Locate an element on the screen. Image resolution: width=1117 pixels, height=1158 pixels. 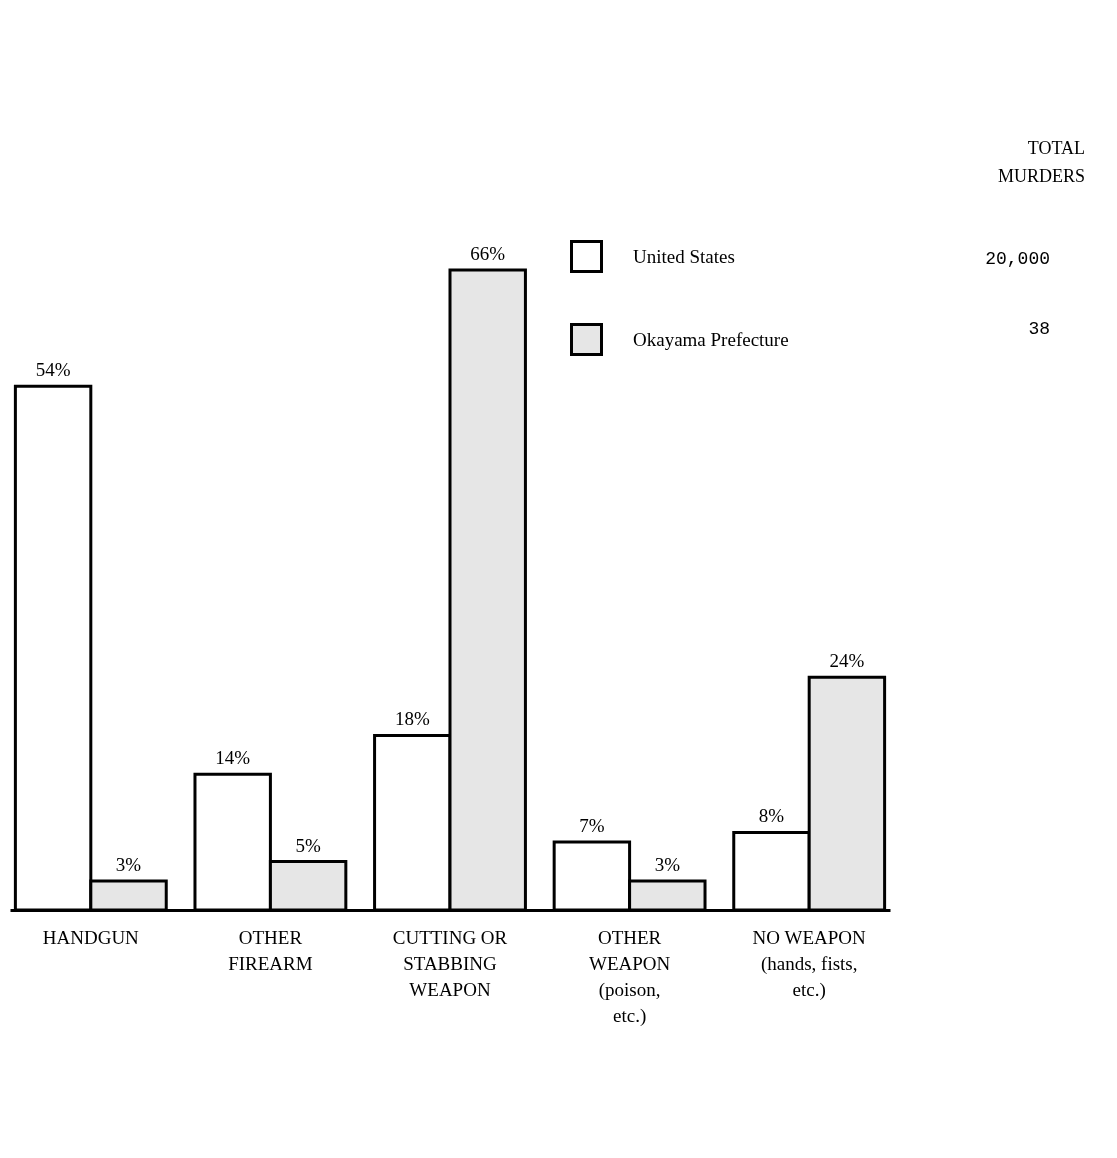
data-label: 14% is located at coordinates (233, 758).